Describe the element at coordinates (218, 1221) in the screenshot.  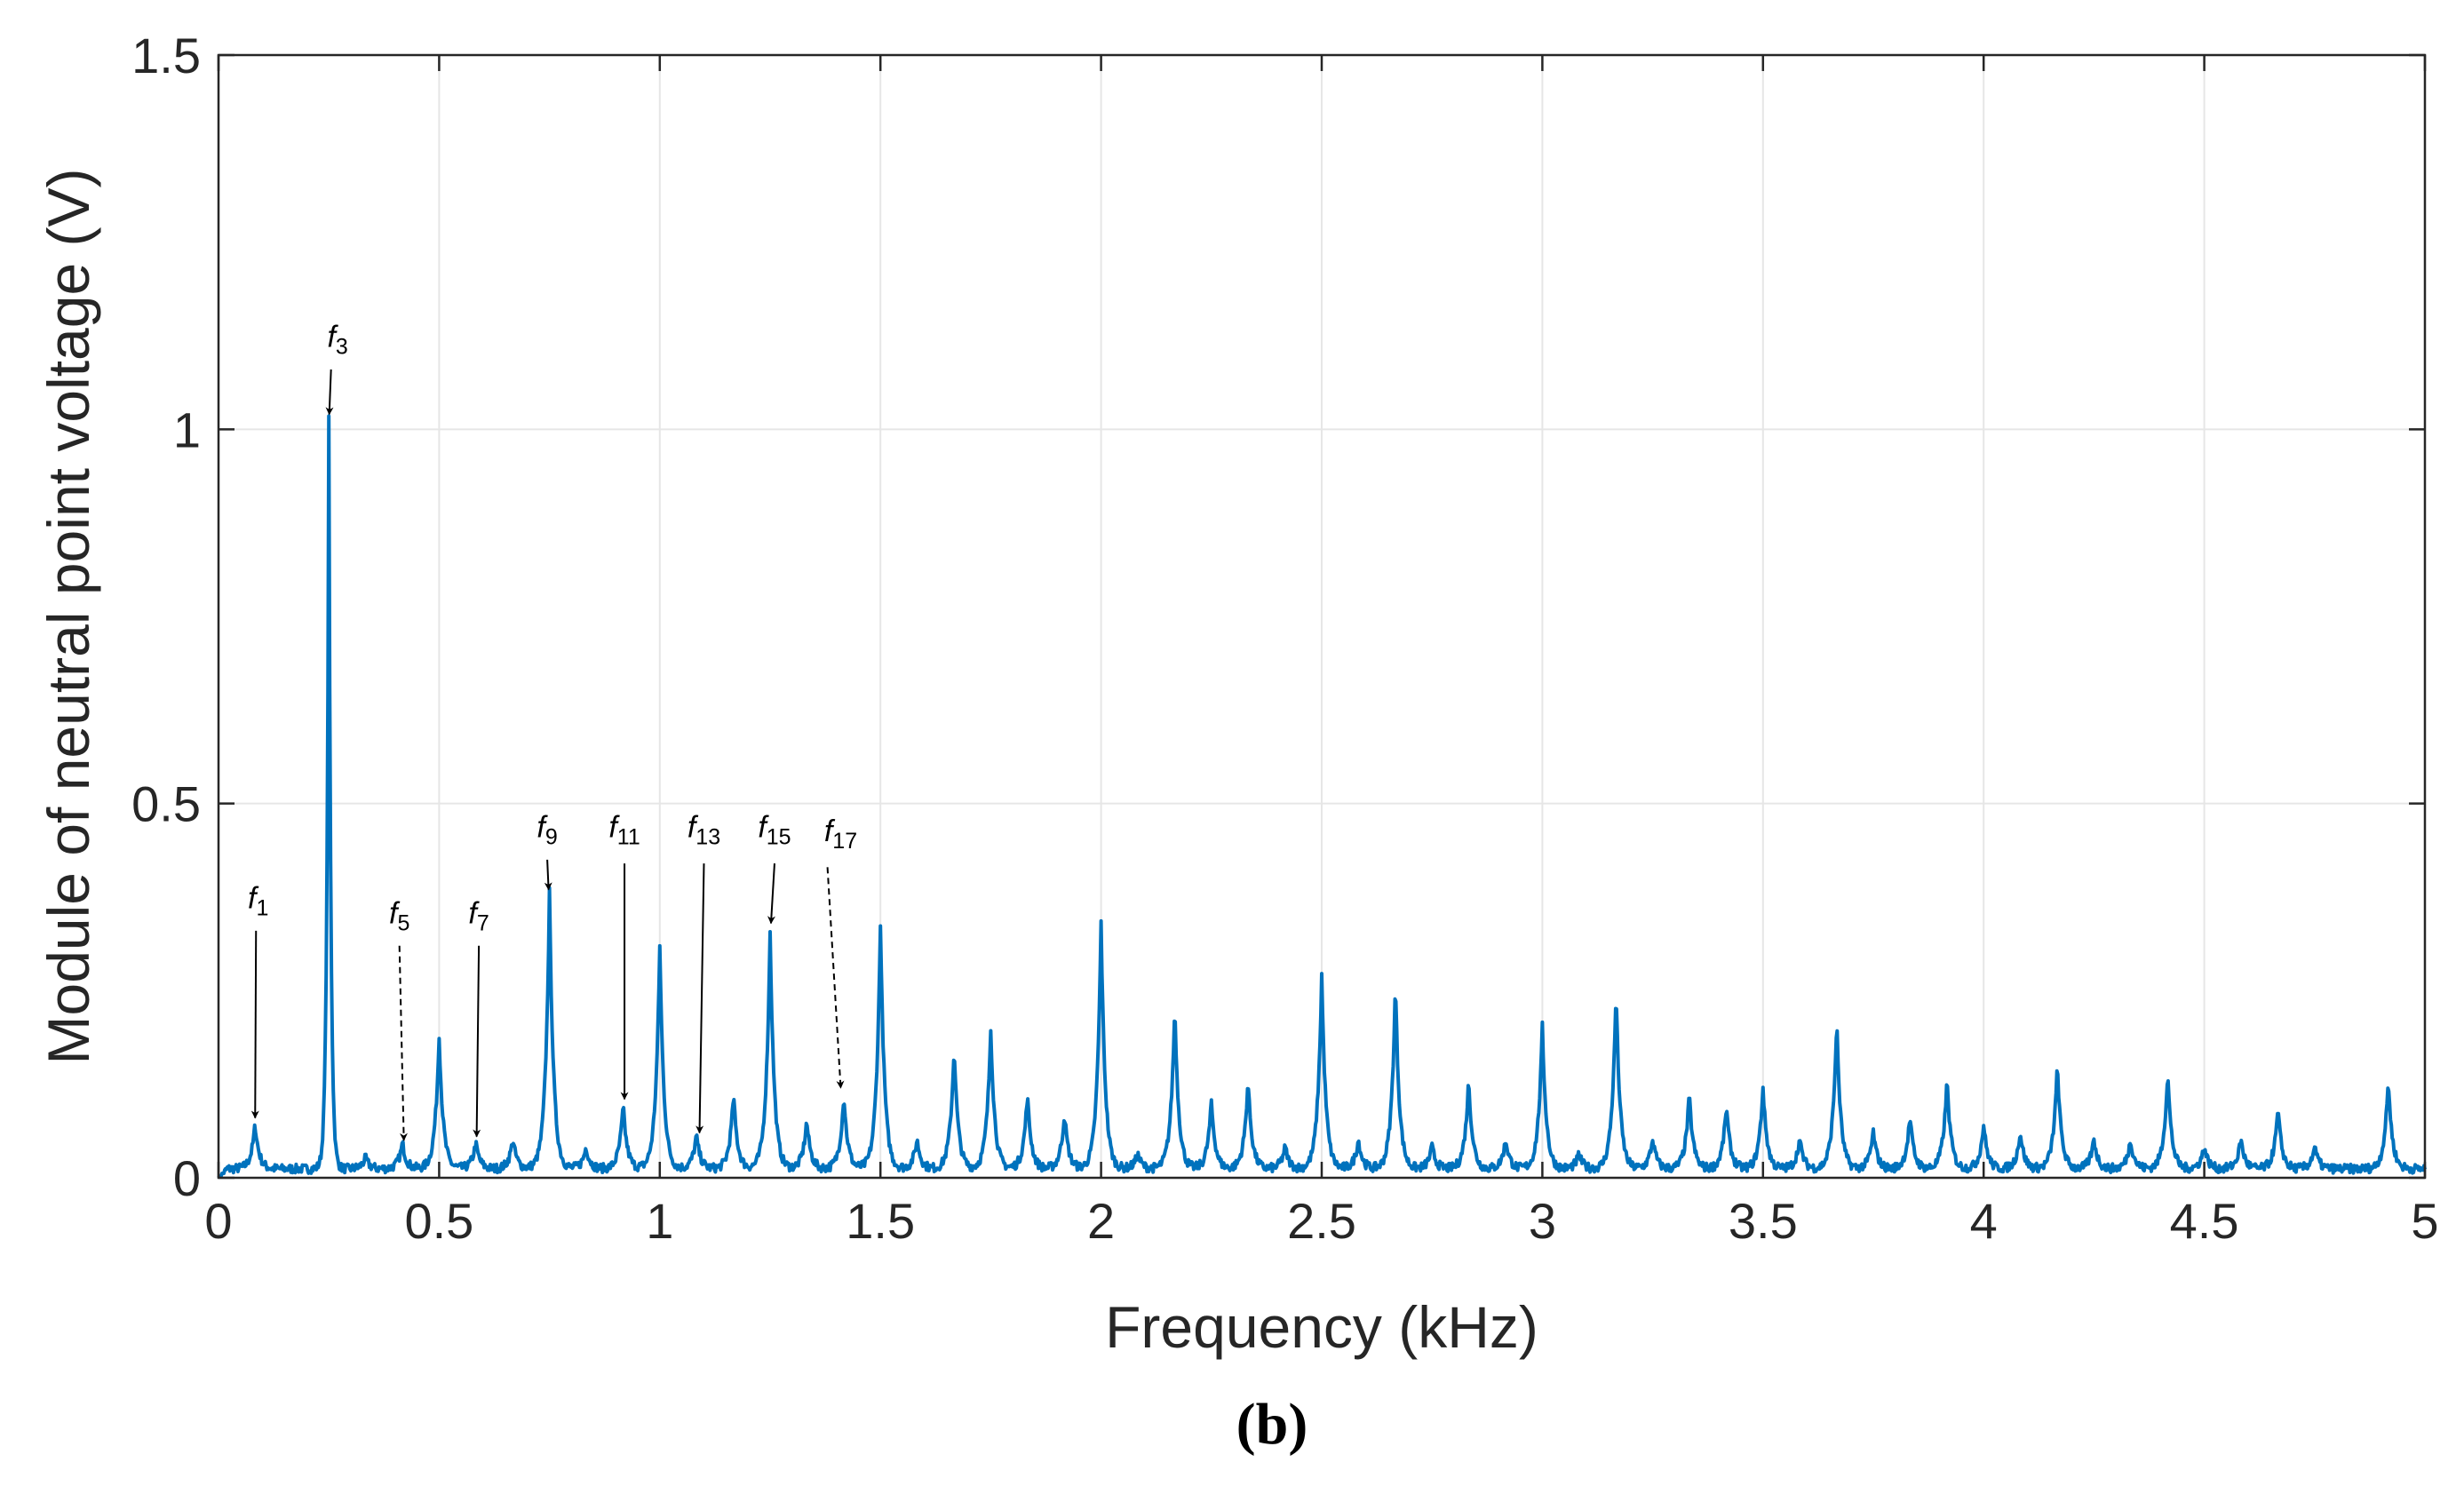
I see `x-tick-label: 0` at that location.